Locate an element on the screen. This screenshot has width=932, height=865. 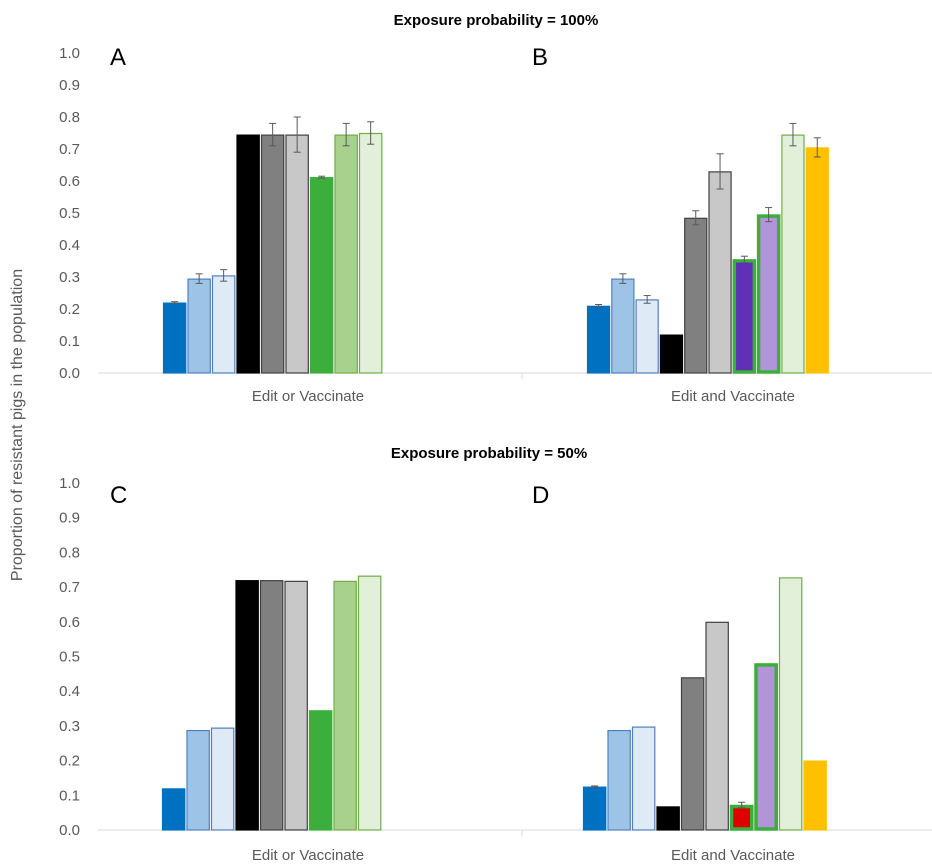
panel-letter: B is located at coordinates (540, 57).